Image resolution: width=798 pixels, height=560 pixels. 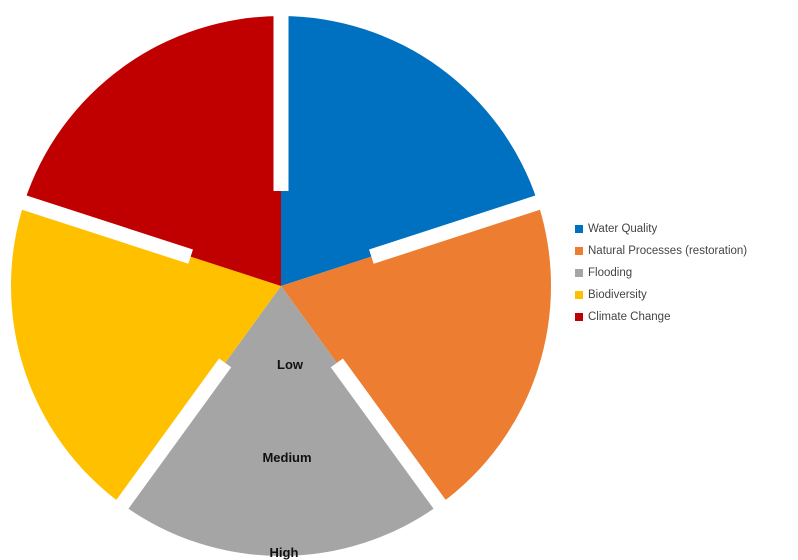 What do you see at coordinates (661, 295) in the screenshot?
I see `legend-item-biodiversity: Biodiversity` at bounding box center [661, 295].